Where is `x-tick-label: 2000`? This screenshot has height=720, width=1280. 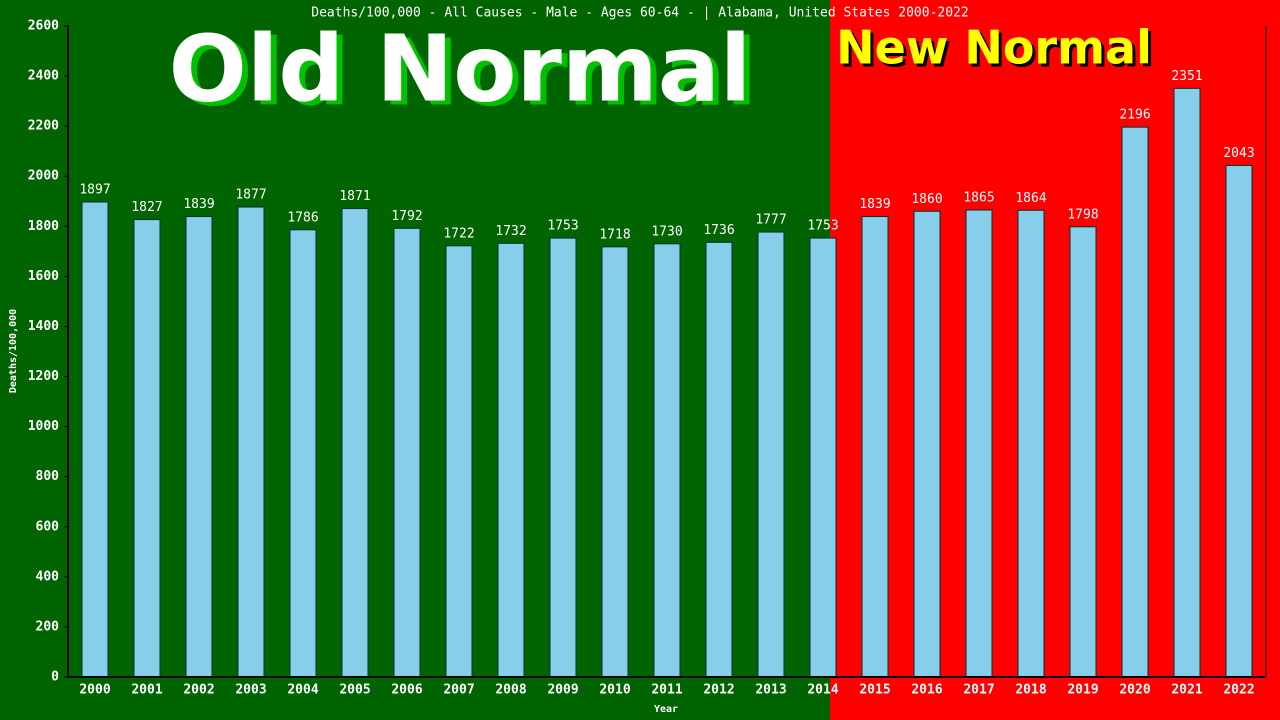 x-tick-label: 2000 is located at coordinates (94, 690).